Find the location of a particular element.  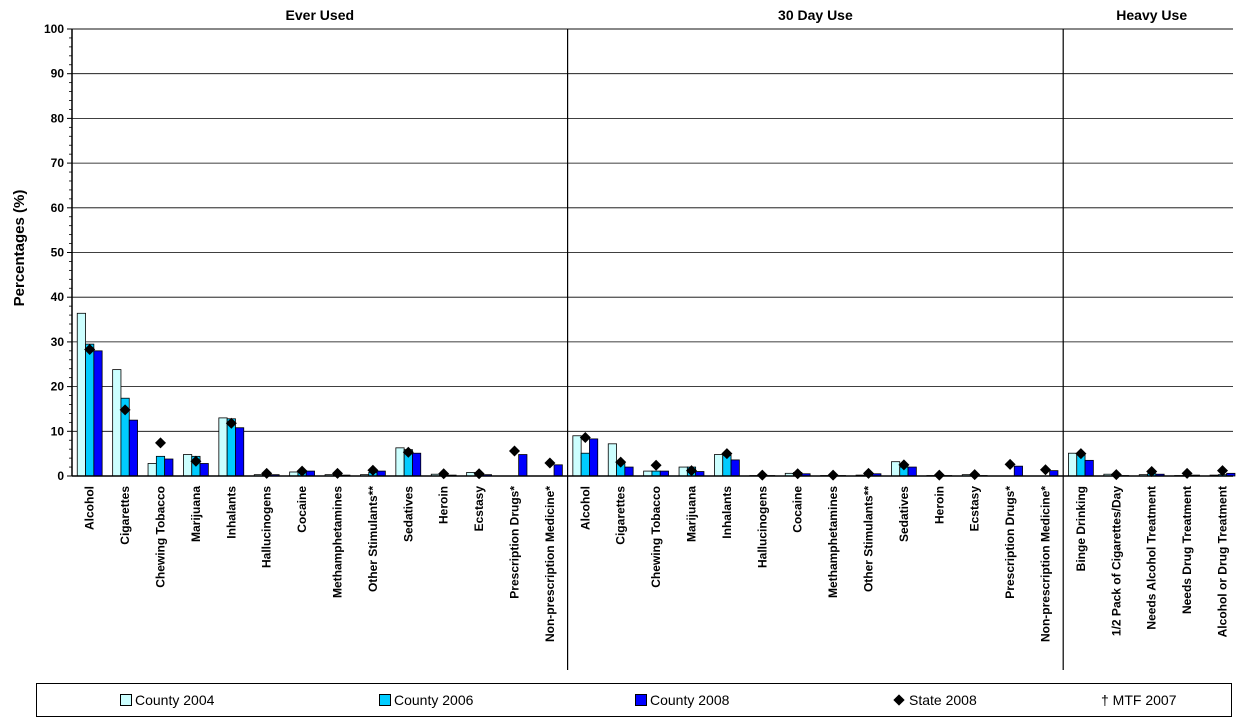

y-tick-label-100: 100 is located at coordinates (54, 29).